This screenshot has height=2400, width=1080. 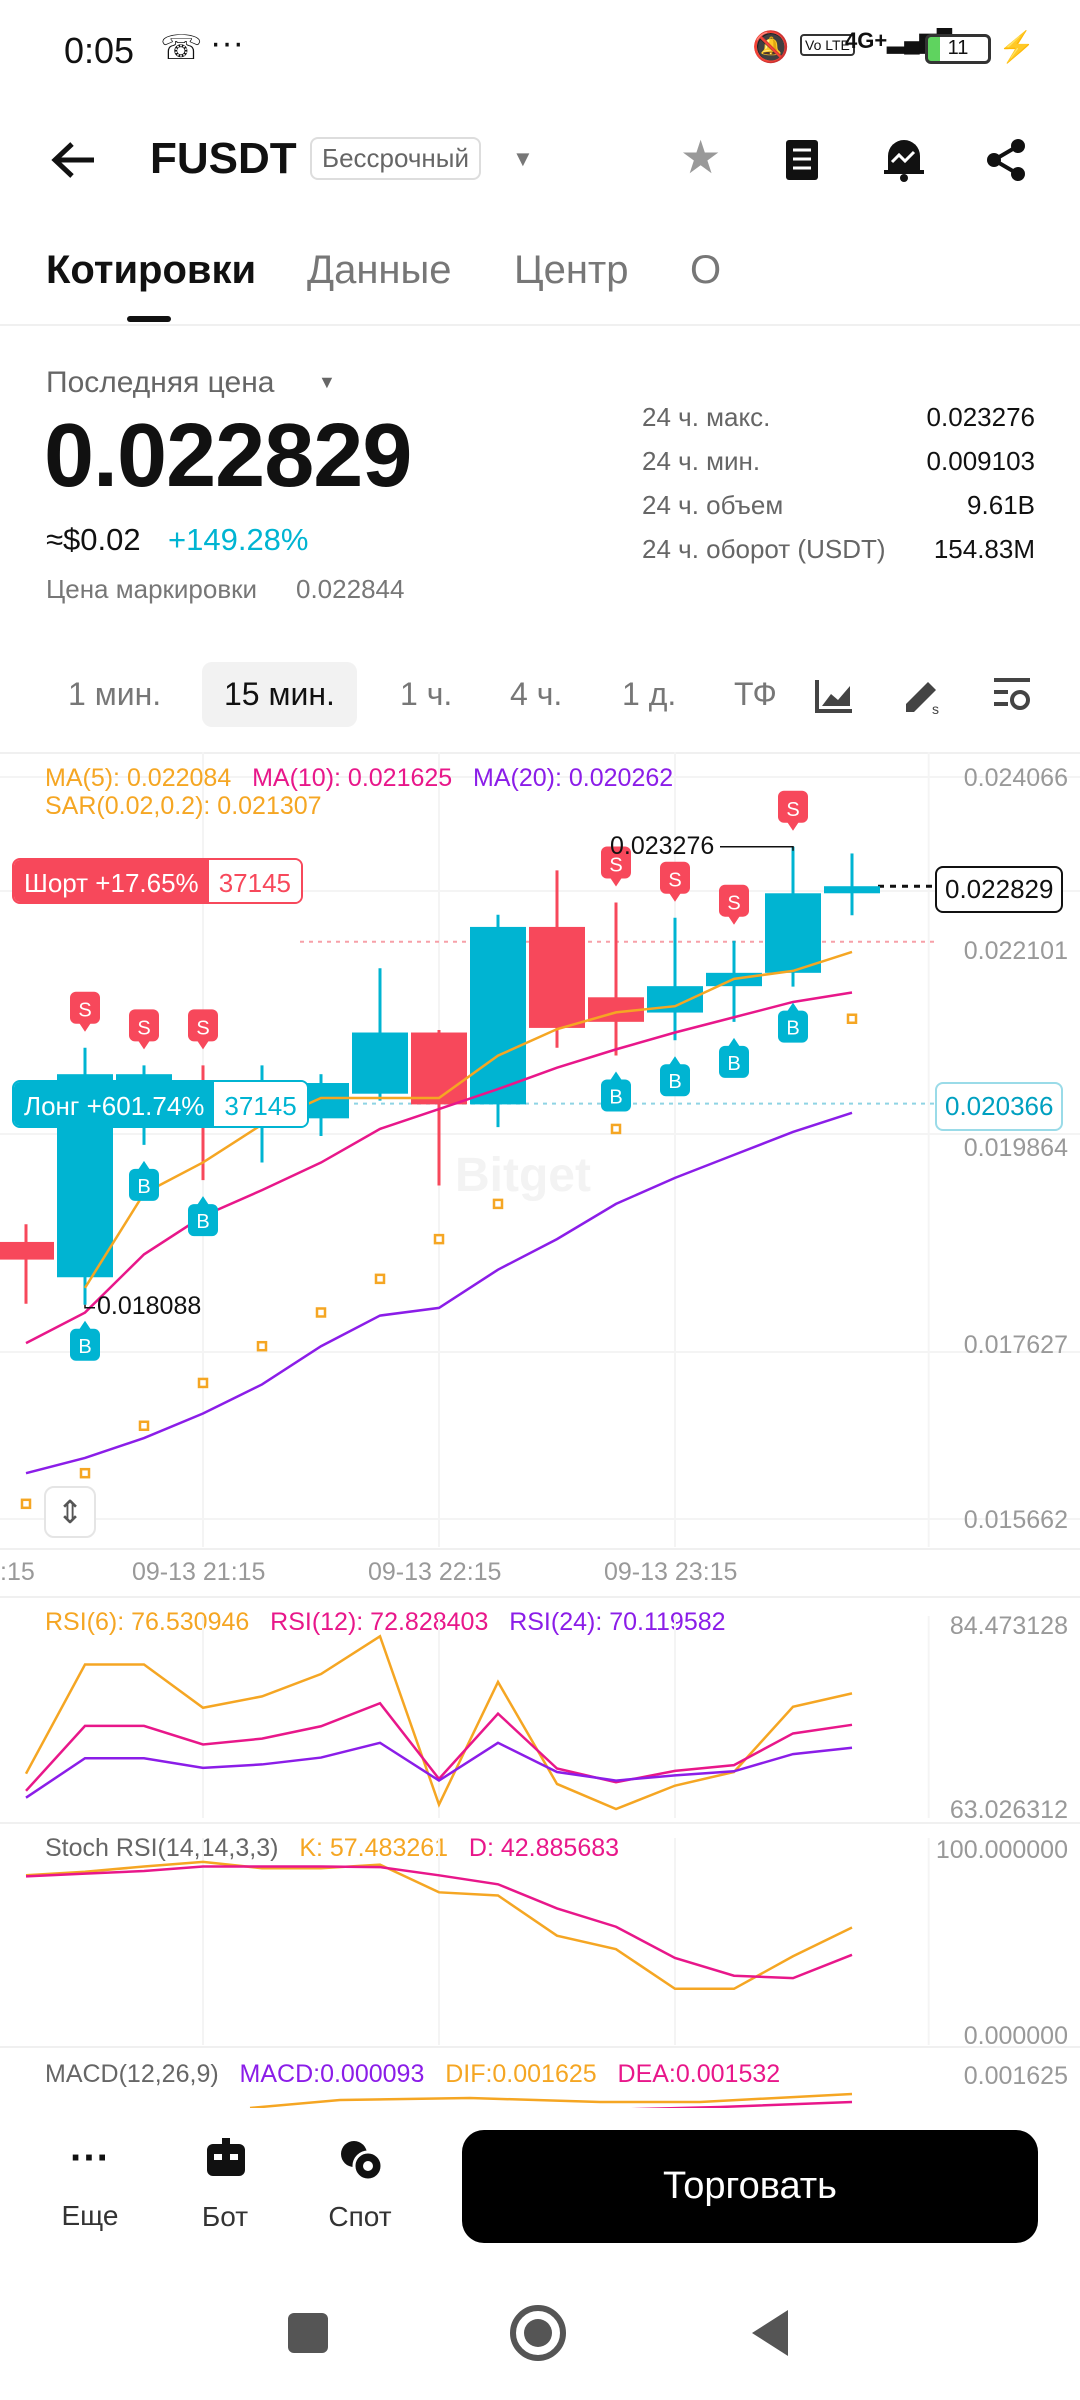 I want to click on ma10-line, so click(x=439, y=1168).